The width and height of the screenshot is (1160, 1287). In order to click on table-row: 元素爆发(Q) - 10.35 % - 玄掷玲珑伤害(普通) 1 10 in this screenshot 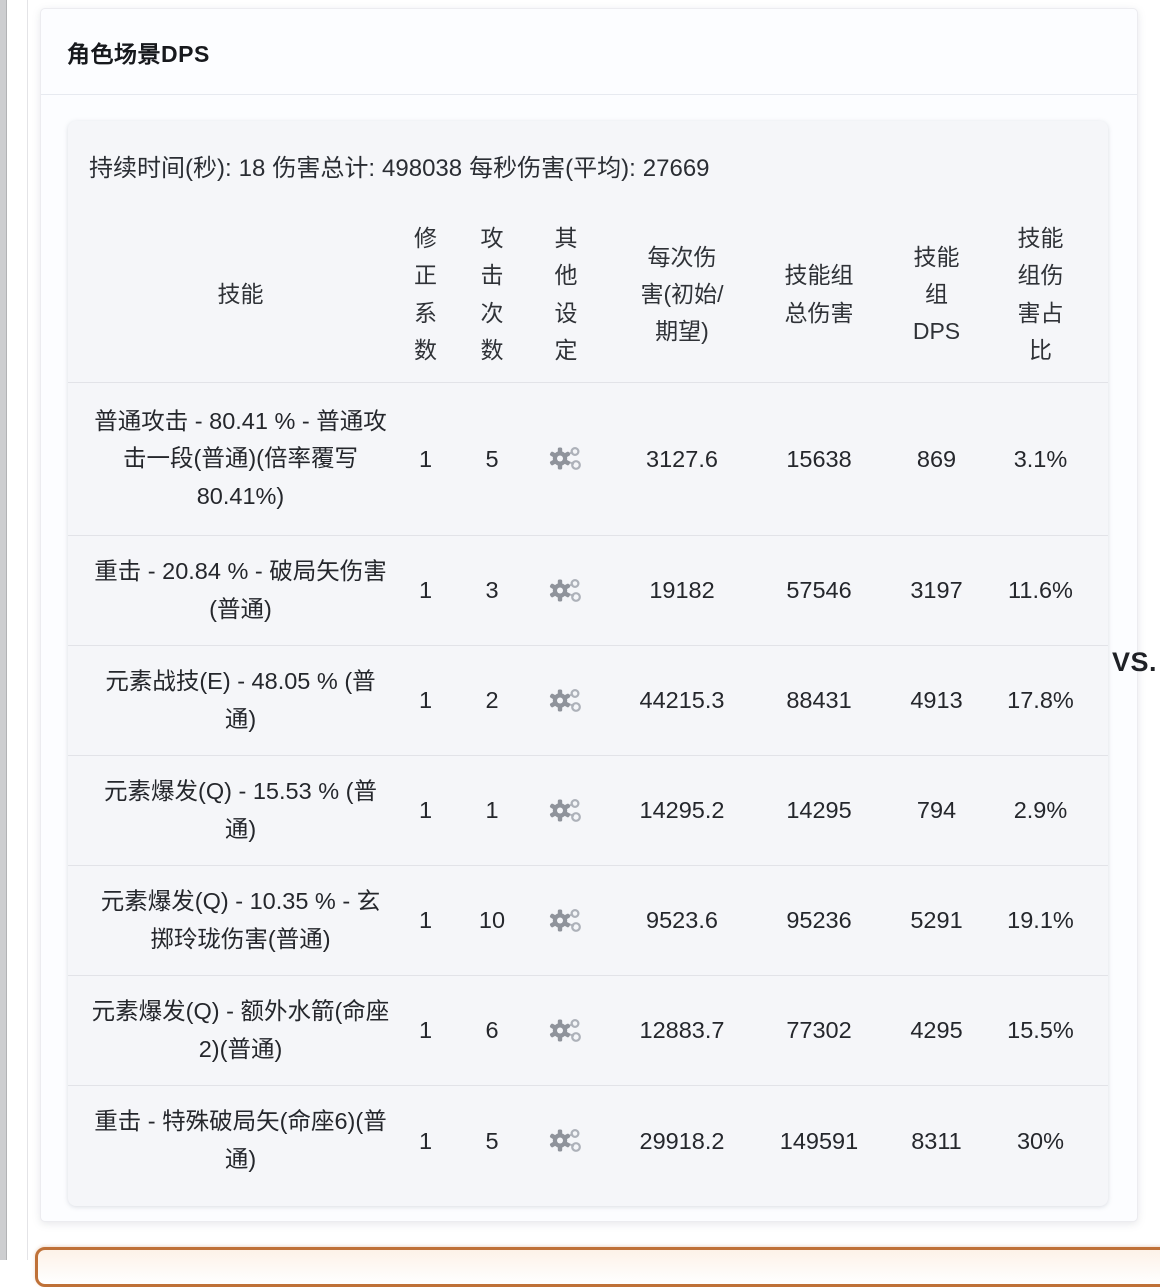, I will do `click(588, 921)`.